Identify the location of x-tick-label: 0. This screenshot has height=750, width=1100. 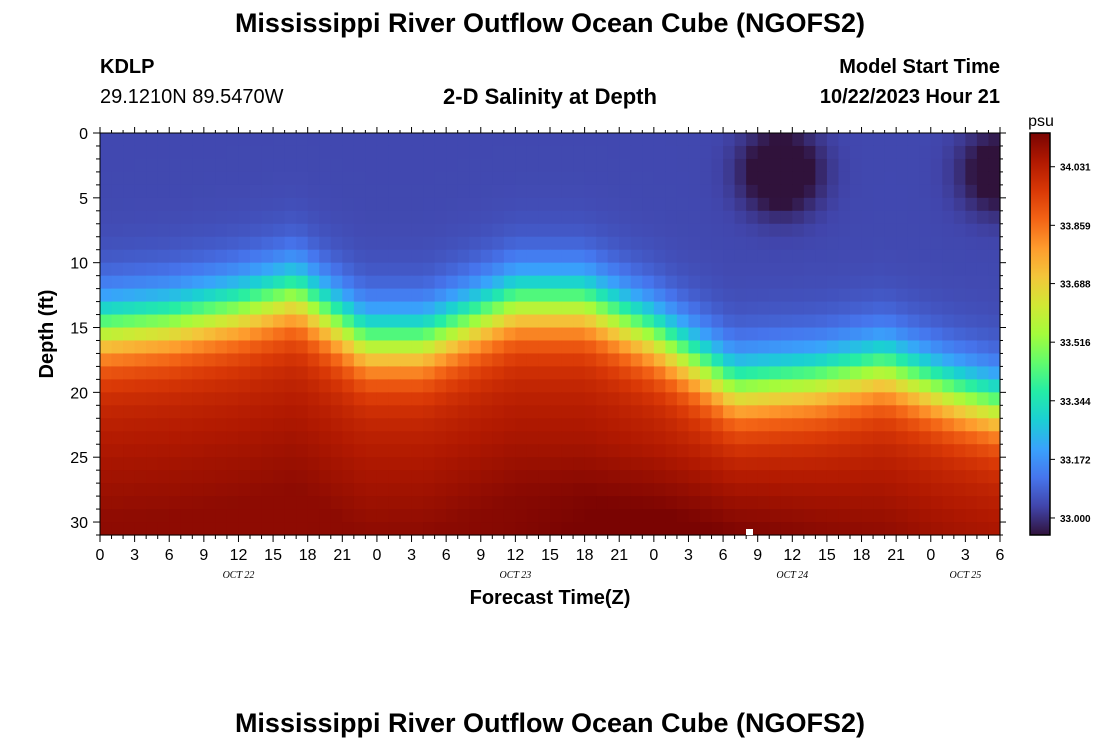
(930, 555).